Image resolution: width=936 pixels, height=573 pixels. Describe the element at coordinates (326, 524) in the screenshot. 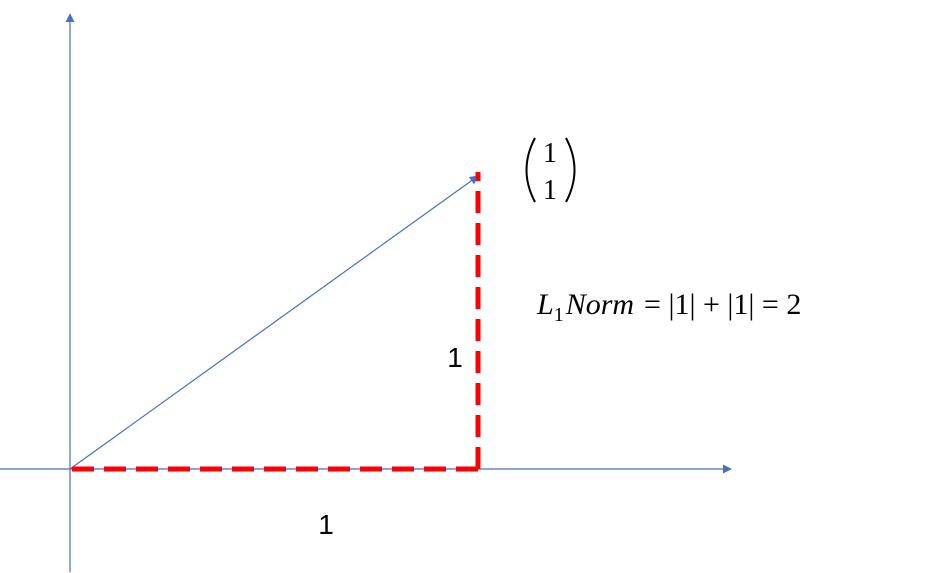

I see `horizontal-side-label: 1` at that location.